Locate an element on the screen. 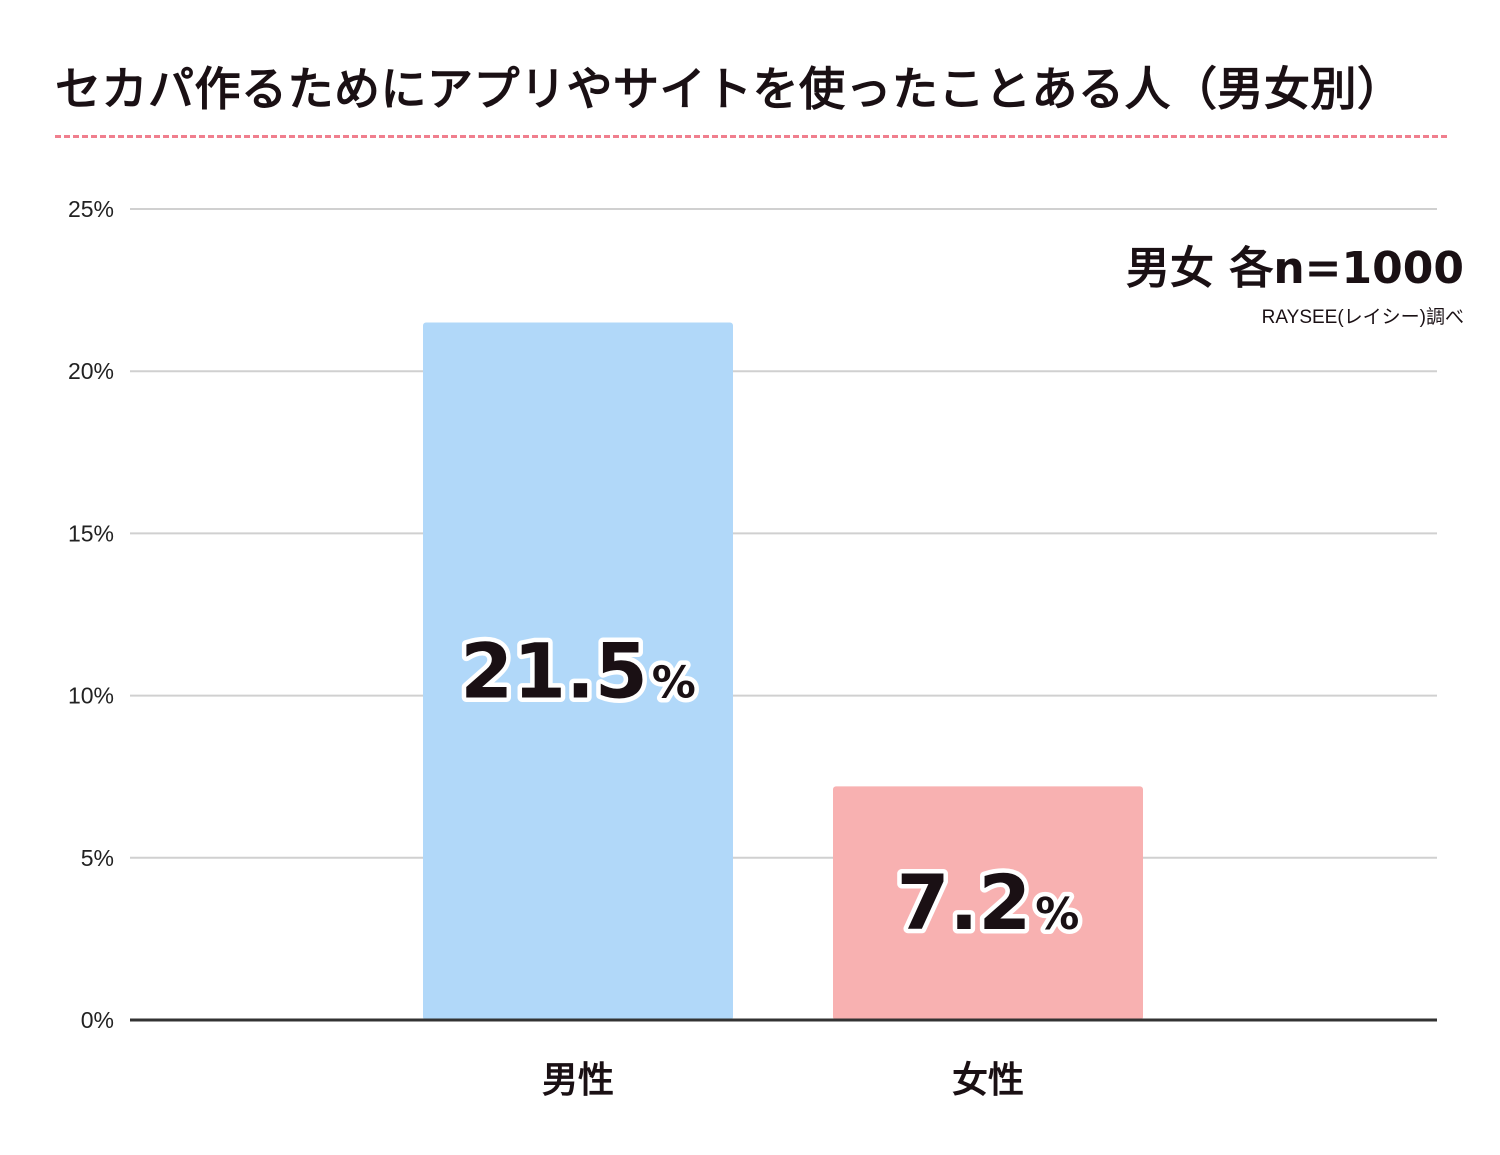 This screenshot has height=1155, width=1500. value-label: 7.2% is located at coordinates (988, 902).